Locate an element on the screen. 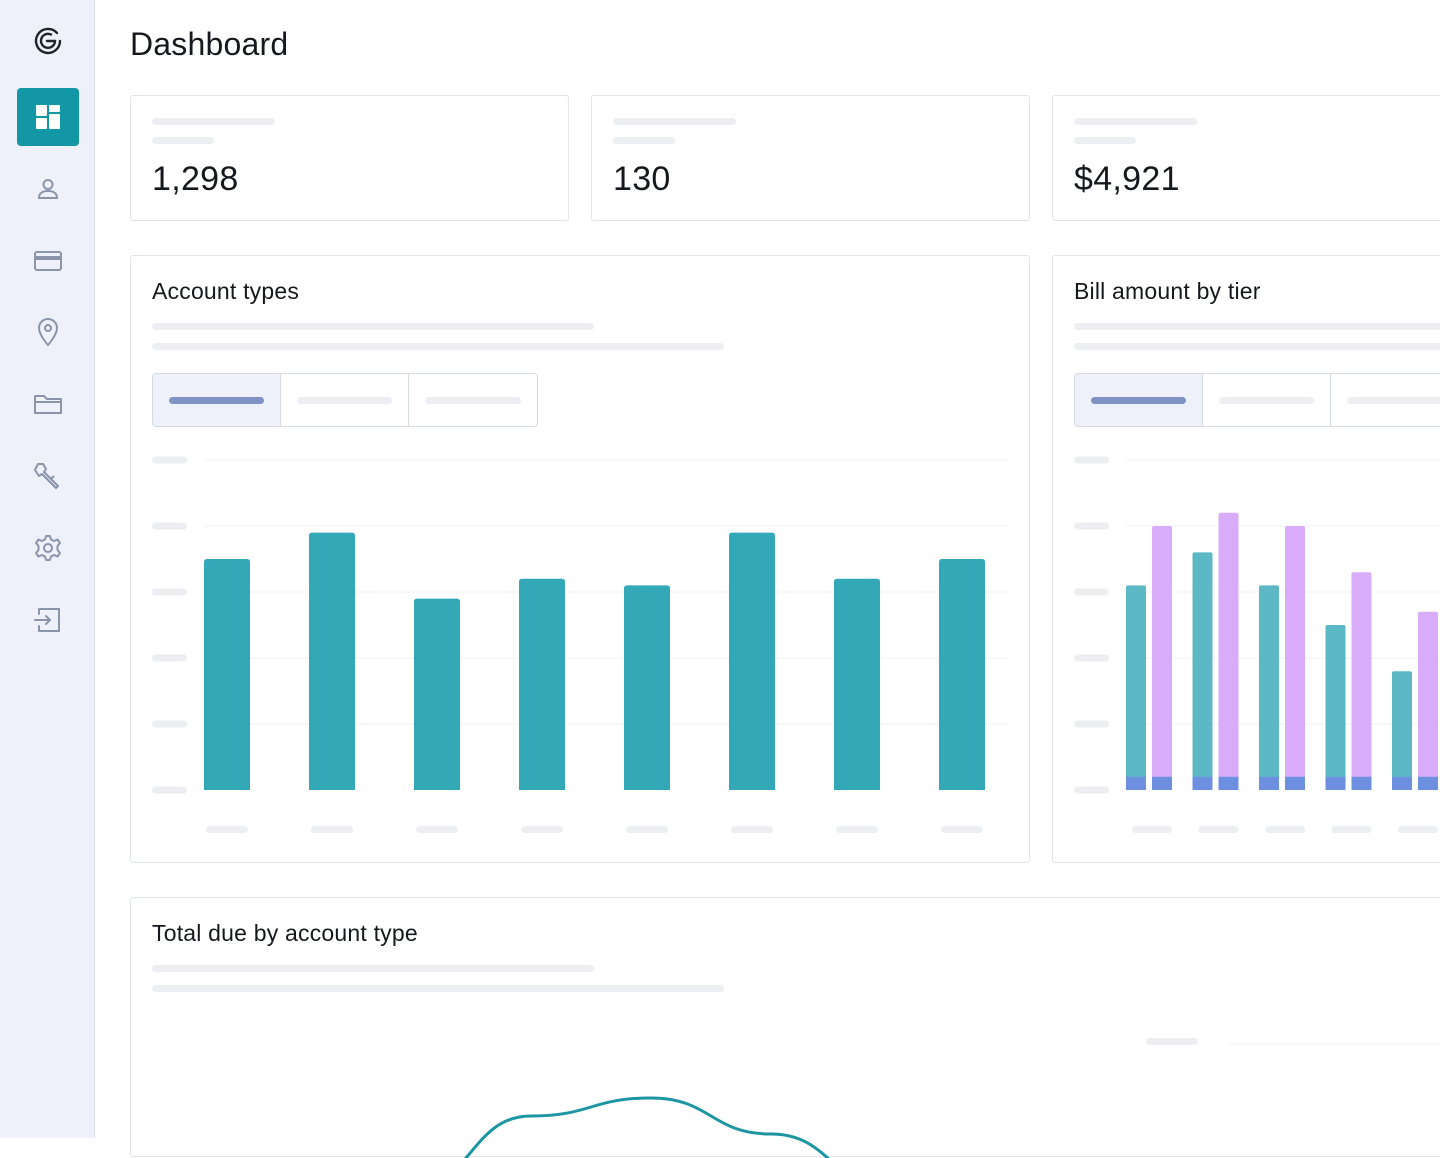 This screenshot has height=1158, width=1440. card-title: Bill amount by tier is located at coordinates (1167, 291).